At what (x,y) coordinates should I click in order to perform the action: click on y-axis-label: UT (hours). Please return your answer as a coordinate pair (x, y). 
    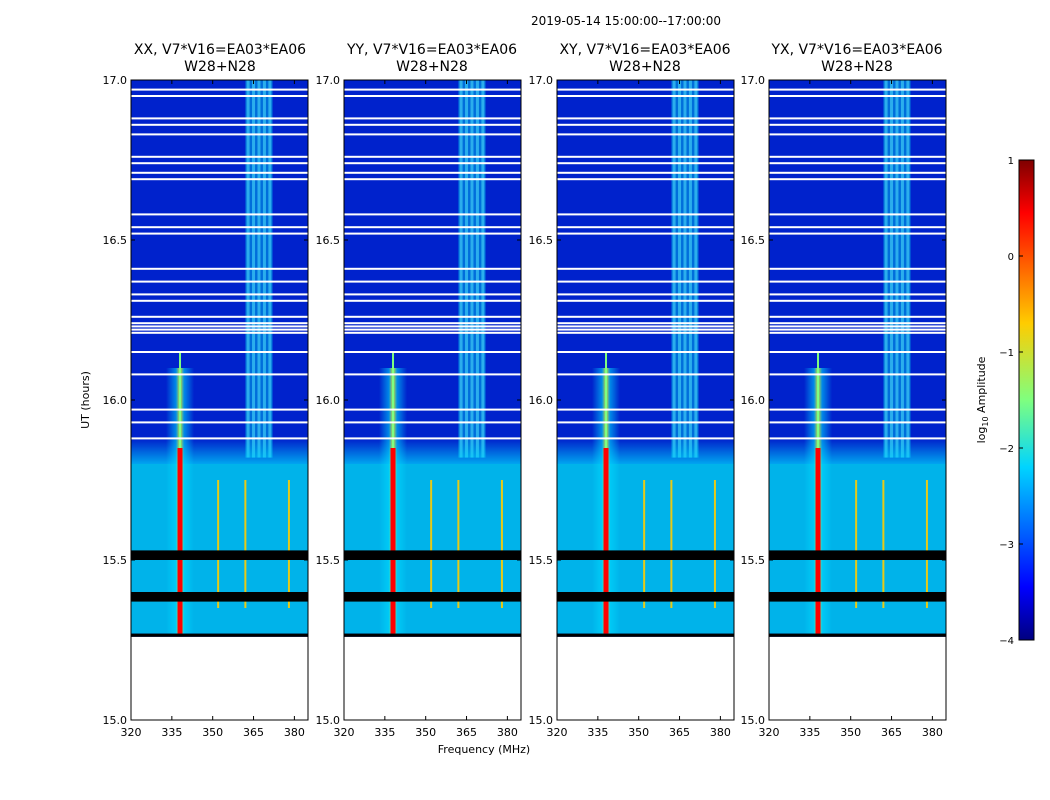
    Looking at the image, I should click on (85, 400).